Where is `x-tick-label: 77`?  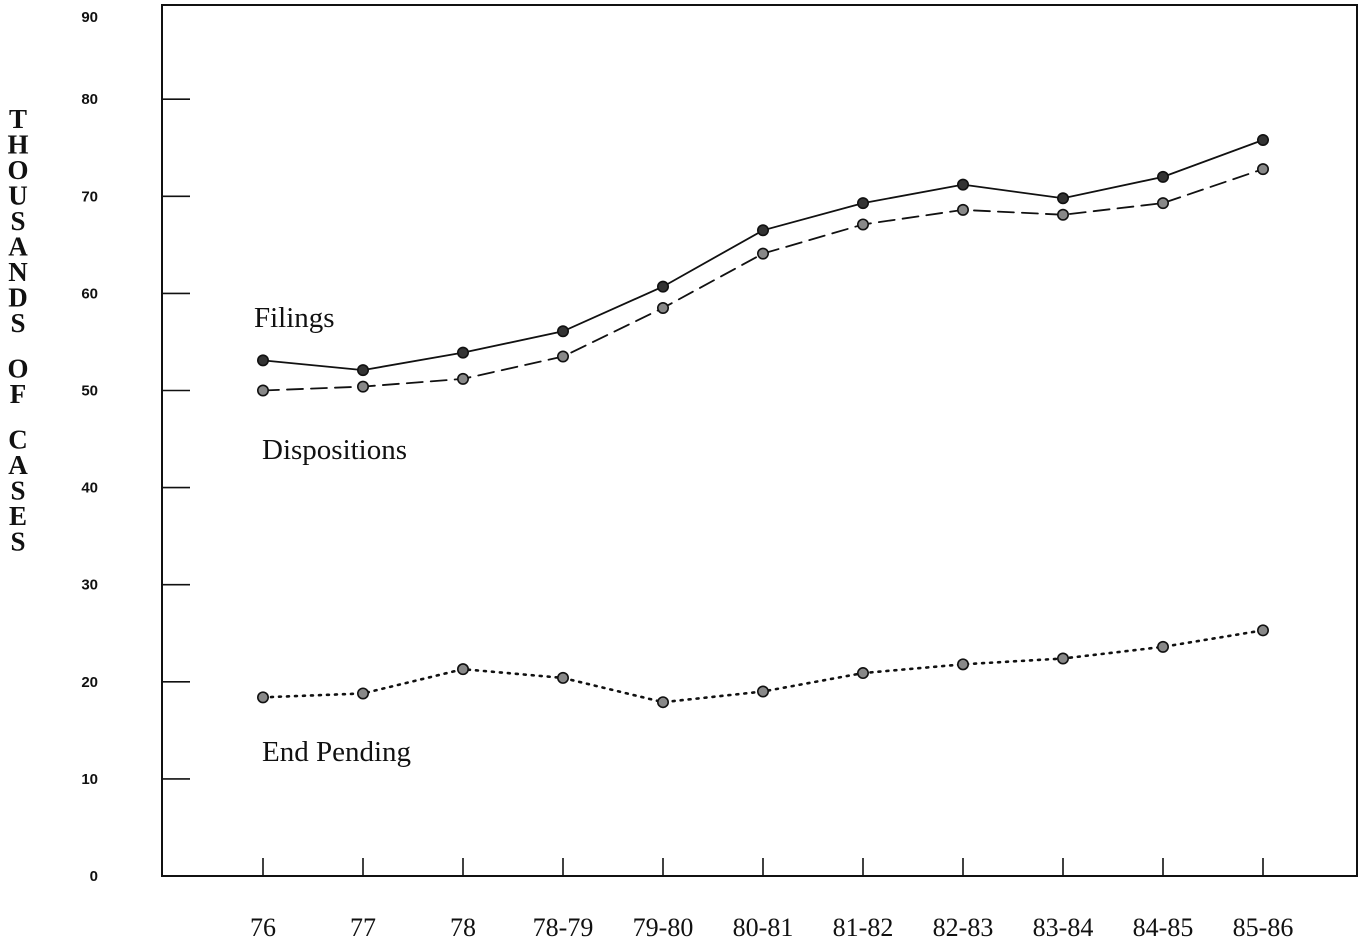 x-tick-label: 77 is located at coordinates (363, 927).